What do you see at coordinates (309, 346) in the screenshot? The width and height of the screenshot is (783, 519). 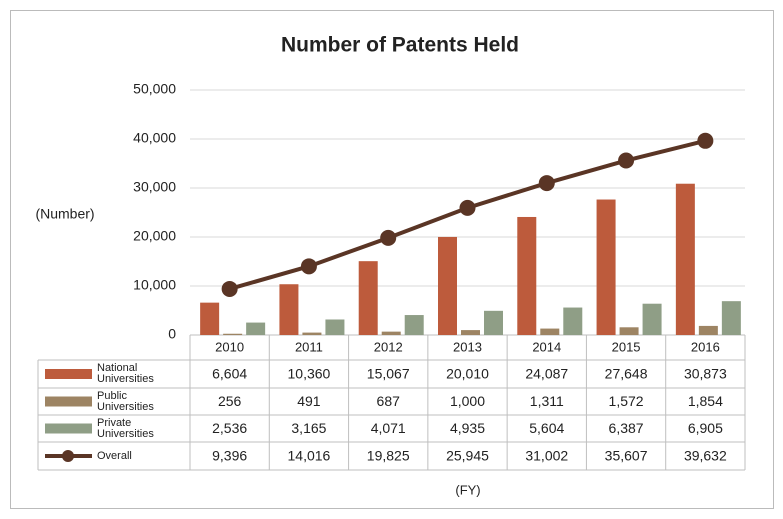 I see `x-tick-label: 2011` at bounding box center [309, 346].